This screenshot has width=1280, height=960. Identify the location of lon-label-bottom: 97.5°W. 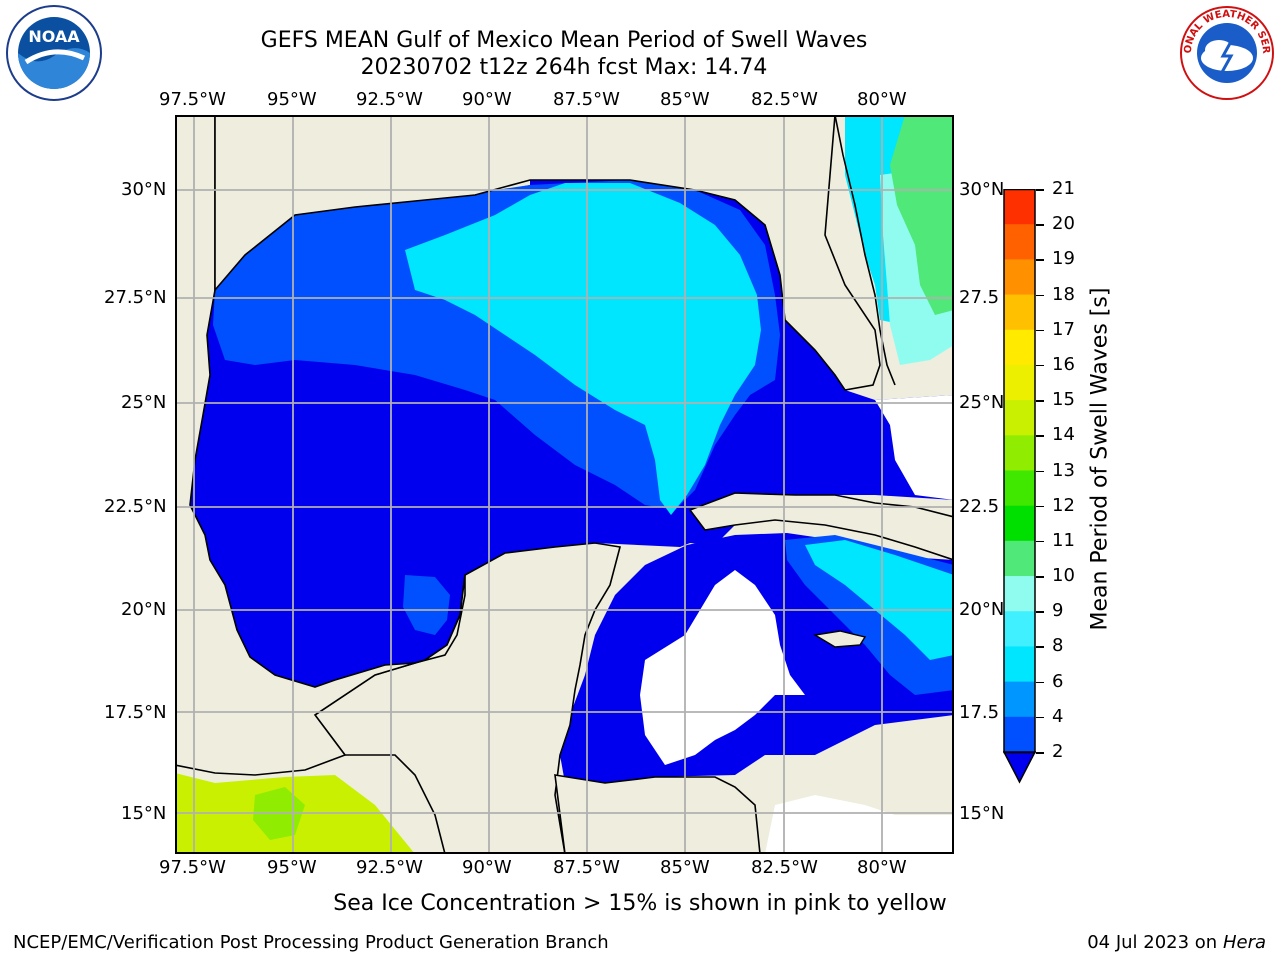
(192, 867).